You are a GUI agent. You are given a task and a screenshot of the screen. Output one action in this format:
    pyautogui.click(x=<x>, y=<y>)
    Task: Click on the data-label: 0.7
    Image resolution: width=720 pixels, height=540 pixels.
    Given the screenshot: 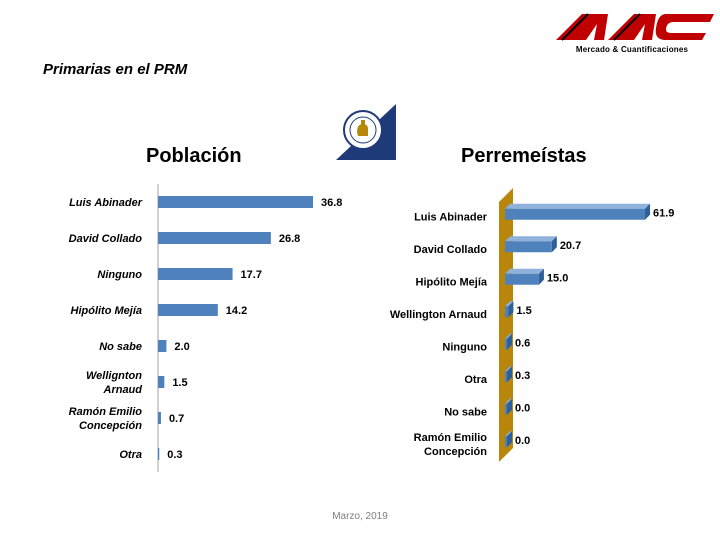 What is the action you would take?
    pyautogui.click(x=176, y=419)
    